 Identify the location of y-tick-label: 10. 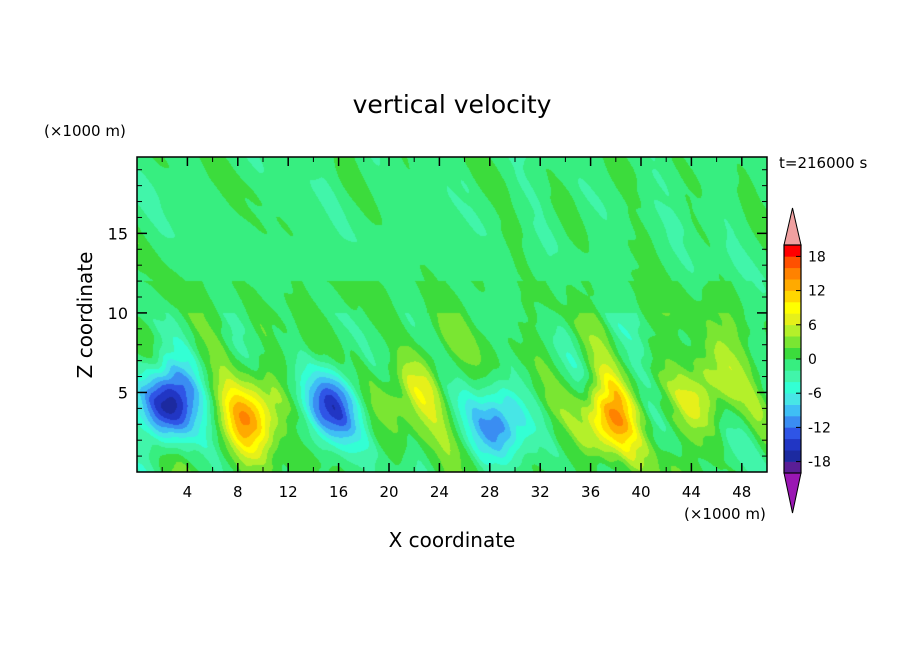
(118, 313).